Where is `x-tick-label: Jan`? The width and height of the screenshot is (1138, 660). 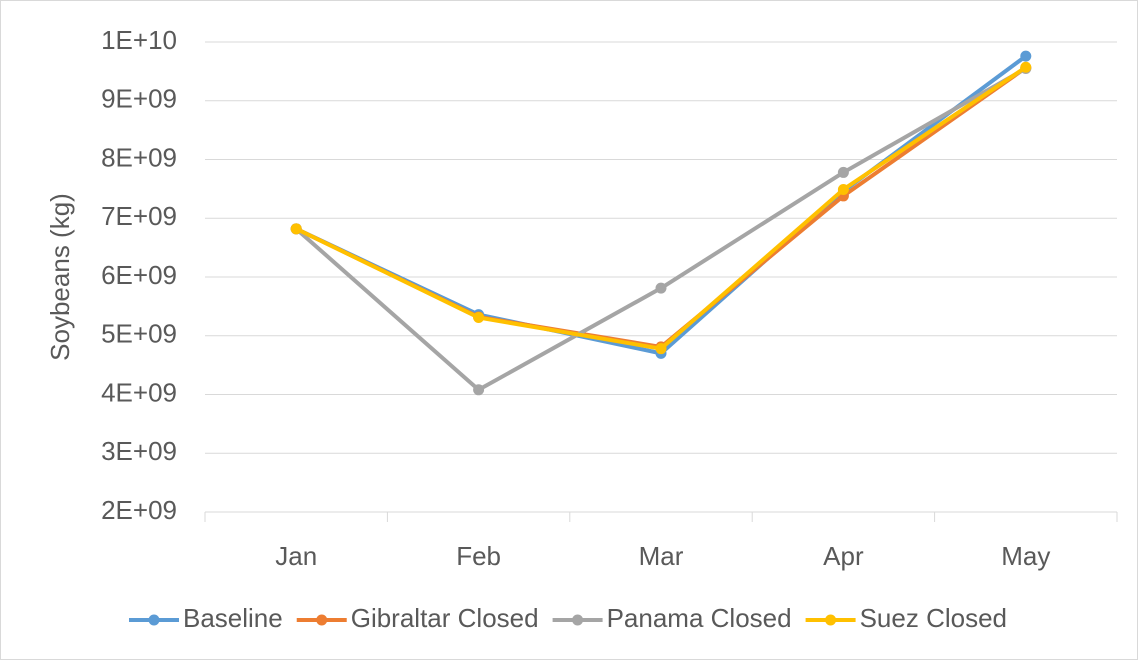 x-tick-label: Jan is located at coordinates (296, 556).